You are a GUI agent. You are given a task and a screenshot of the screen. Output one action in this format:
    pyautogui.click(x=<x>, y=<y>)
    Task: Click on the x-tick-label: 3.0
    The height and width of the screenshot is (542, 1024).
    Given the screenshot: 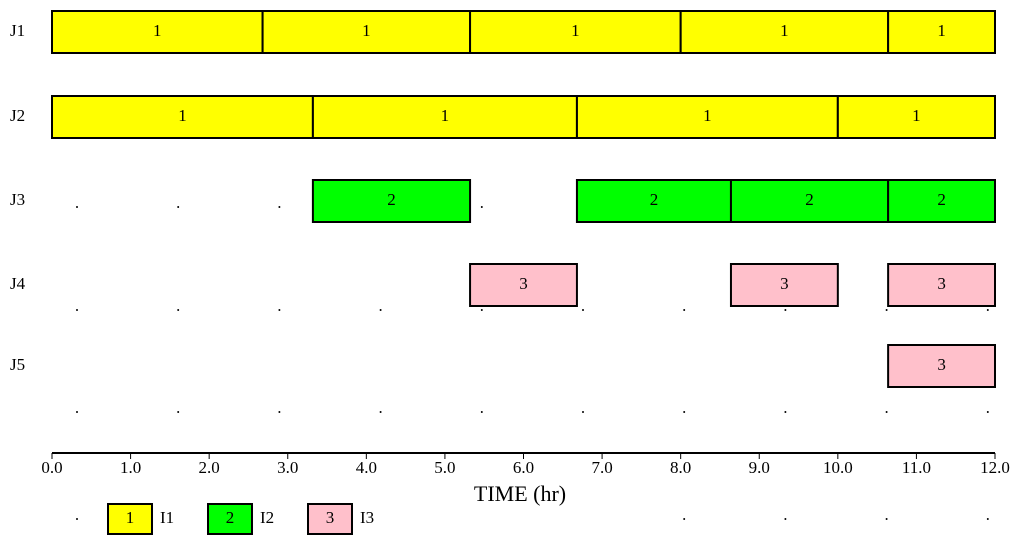 What is the action you would take?
    pyautogui.click(x=287, y=467)
    